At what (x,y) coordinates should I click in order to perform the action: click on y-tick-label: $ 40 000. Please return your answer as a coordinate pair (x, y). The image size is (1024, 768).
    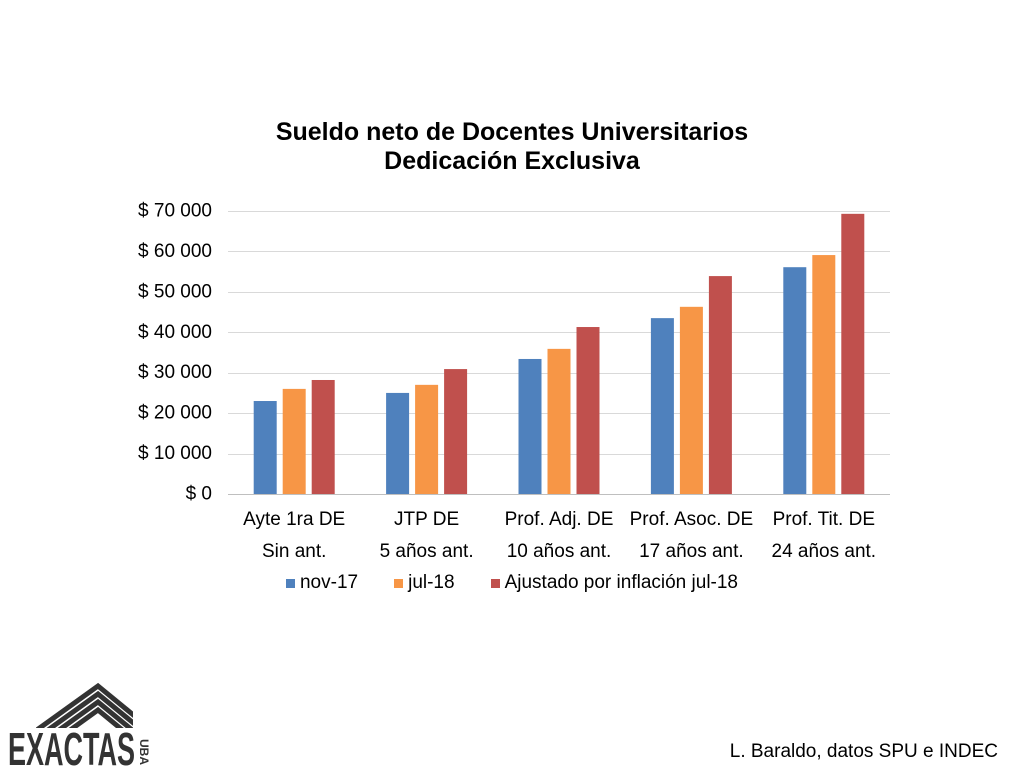
    Looking at the image, I should click on (175, 332).